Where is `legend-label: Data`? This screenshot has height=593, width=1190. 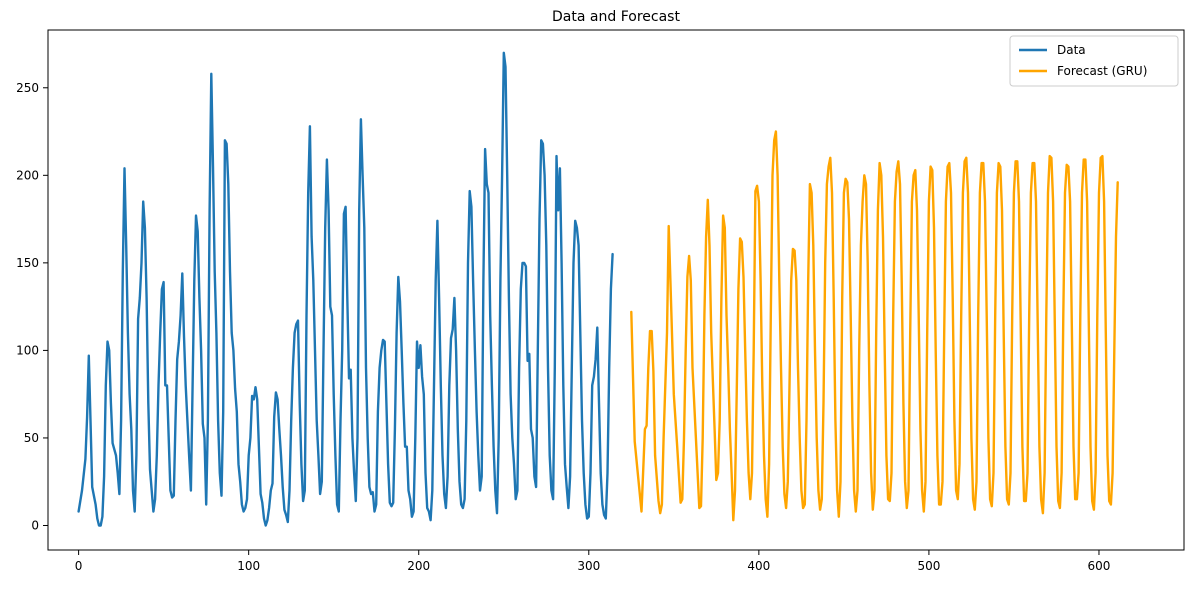 legend-label: Data is located at coordinates (1071, 50).